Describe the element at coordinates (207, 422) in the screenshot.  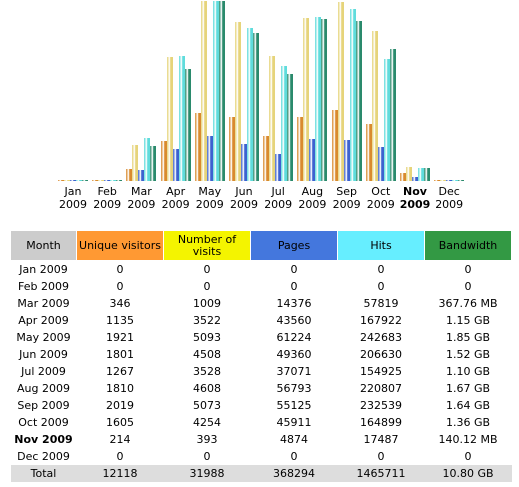
I see `value-cell: 4254` at that location.